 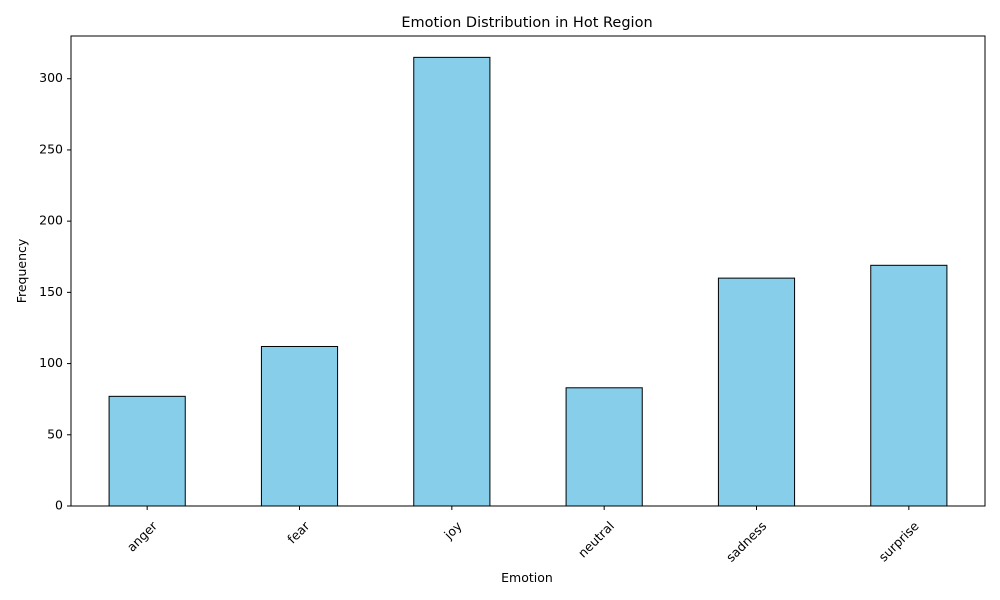 I want to click on y-axis-ticks: 0 50 100 150 200 250 300, so click(x=55, y=291).